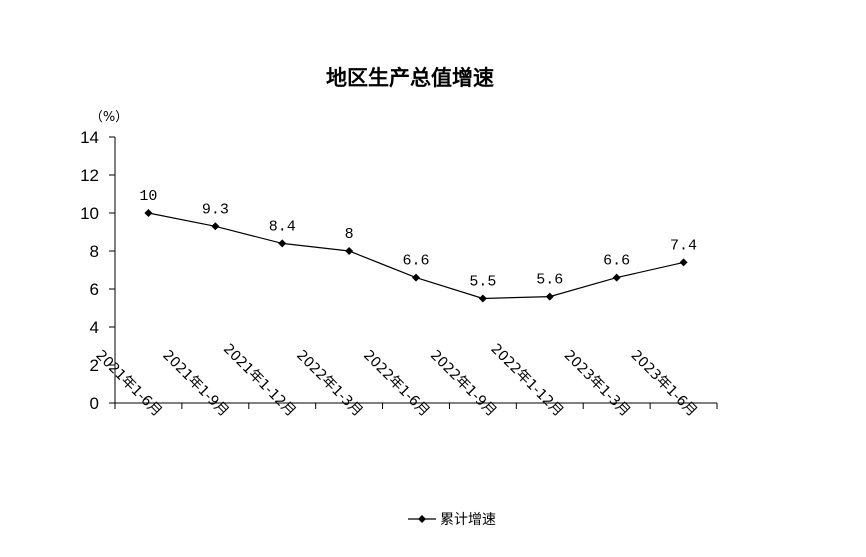 This screenshot has height=557, width=866. What do you see at coordinates (128, 383) in the screenshot?
I see `x-tick-label: 2021年1-6月` at bounding box center [128, 383].